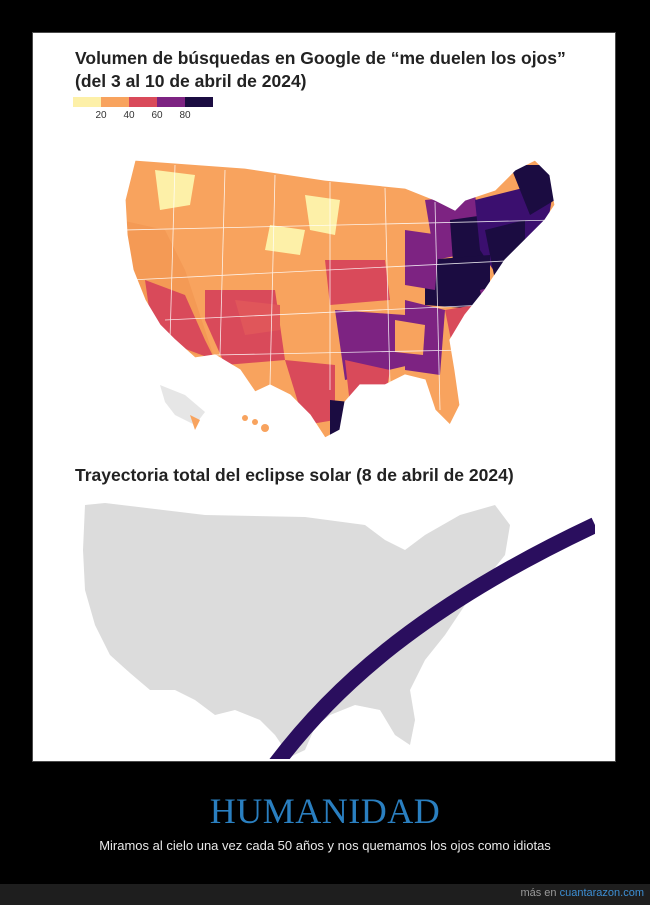 Image resolution: width=650 pixels, height=905 pixels. Describe the element at coordinates (185, 115) in the screenshot. I see `legend-tick-80: 80` at that location.